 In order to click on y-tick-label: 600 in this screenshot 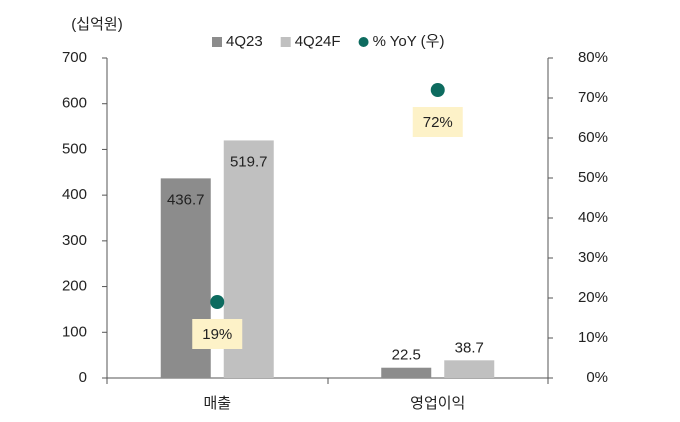, I will do `click(74, 103)`.